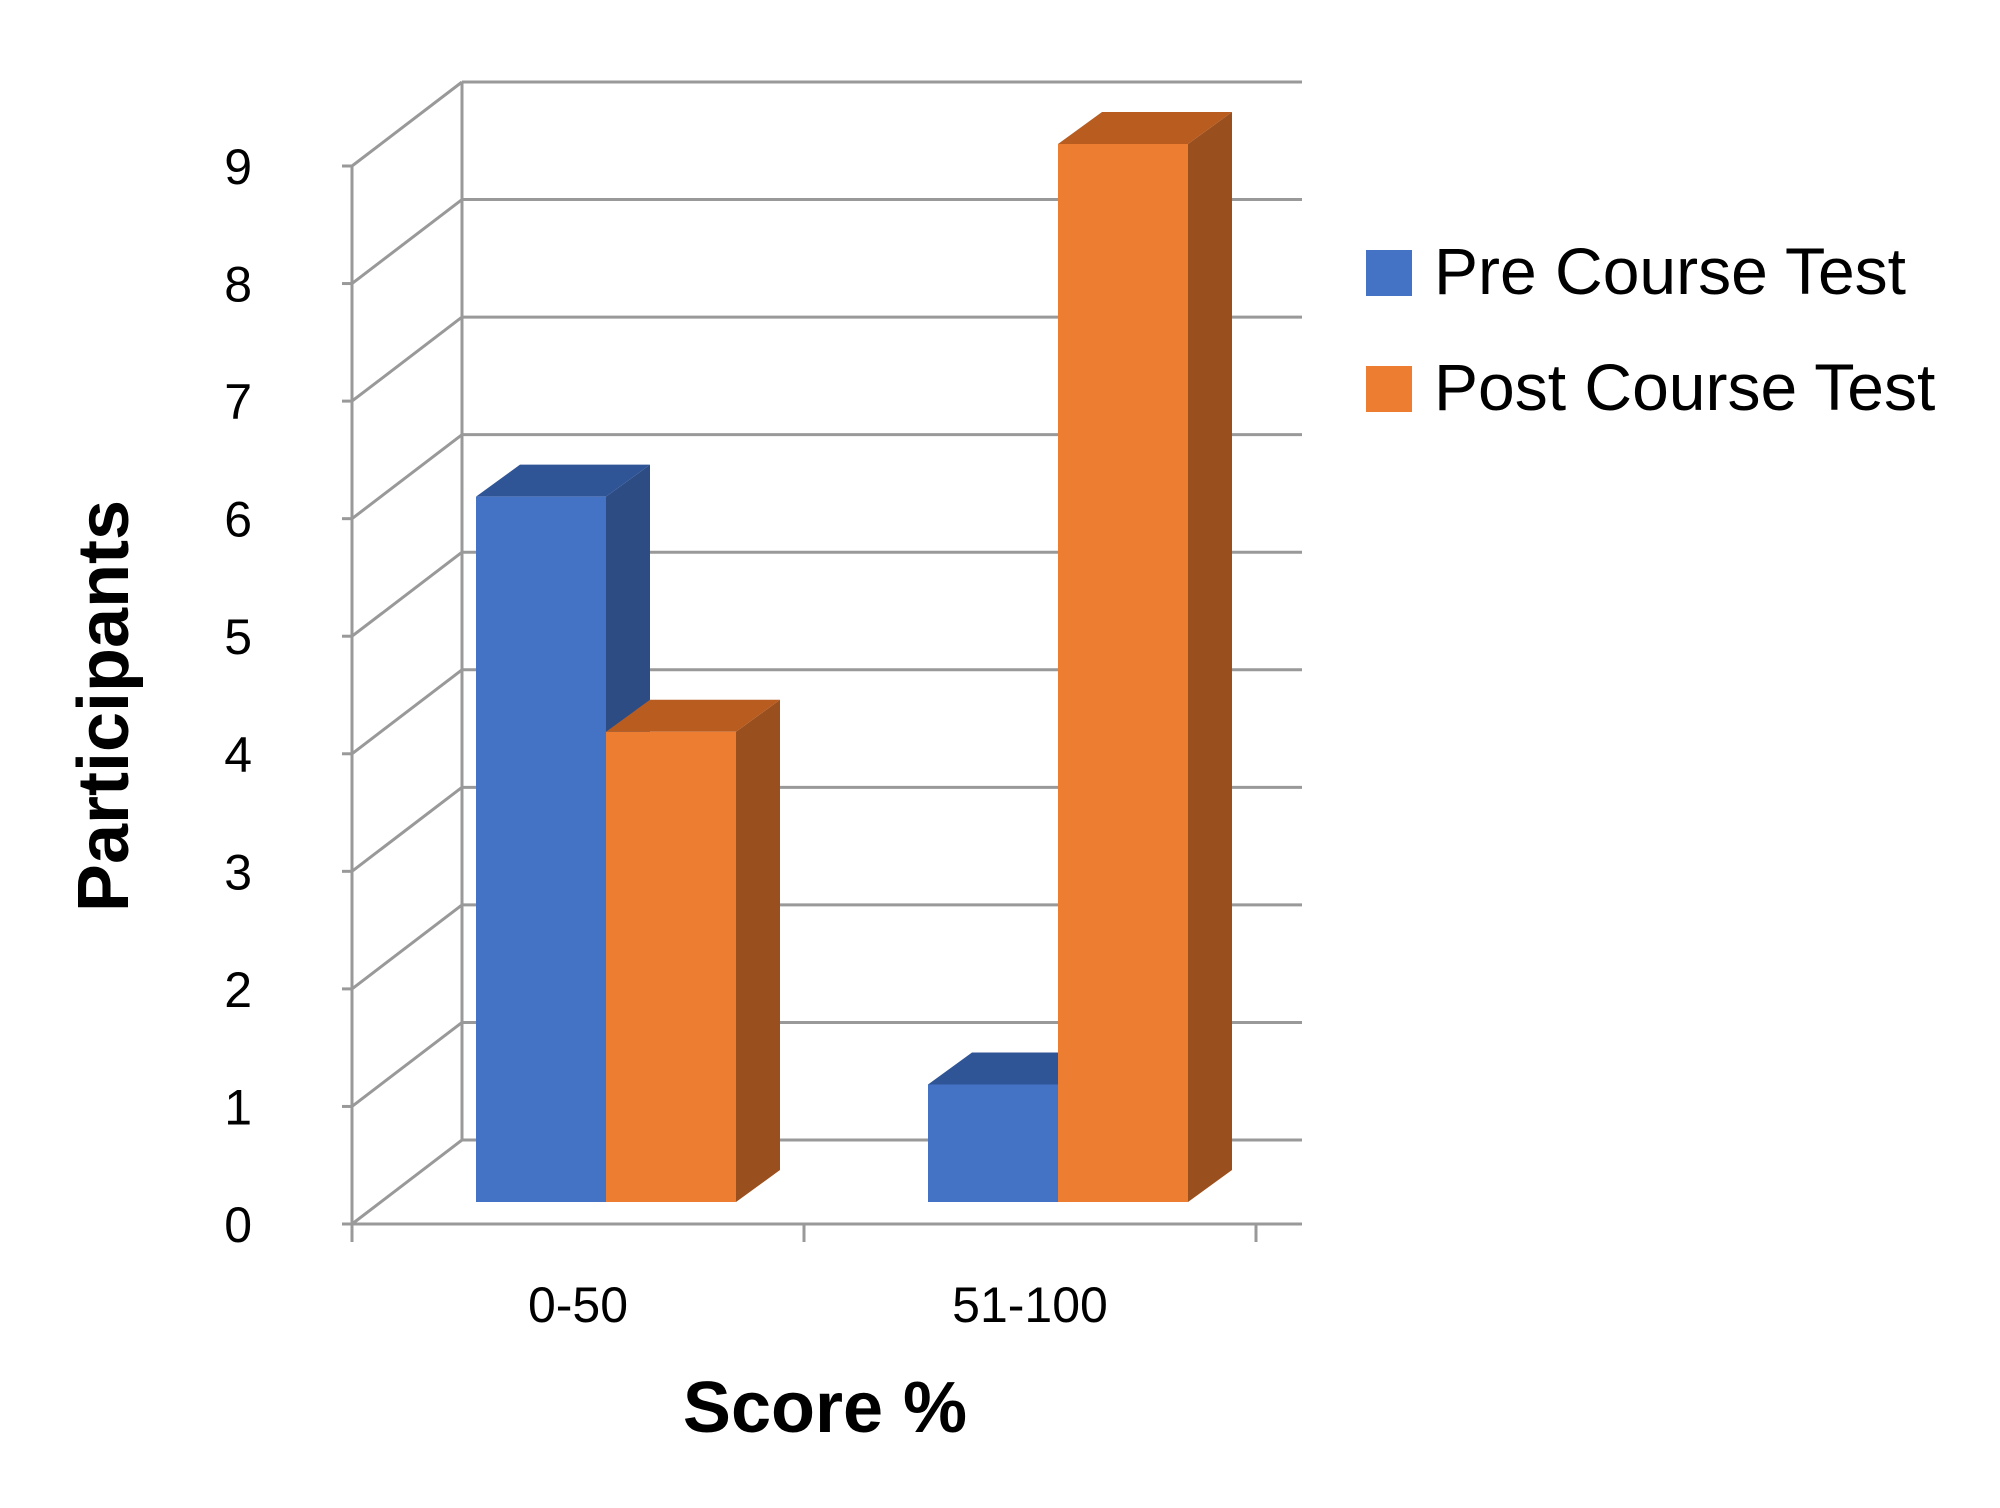 Image resolution: width=2000 pixels, height=1508 pixels. I want to click on legend: Pre Course Test Post Course Test, so click(1650, 329).